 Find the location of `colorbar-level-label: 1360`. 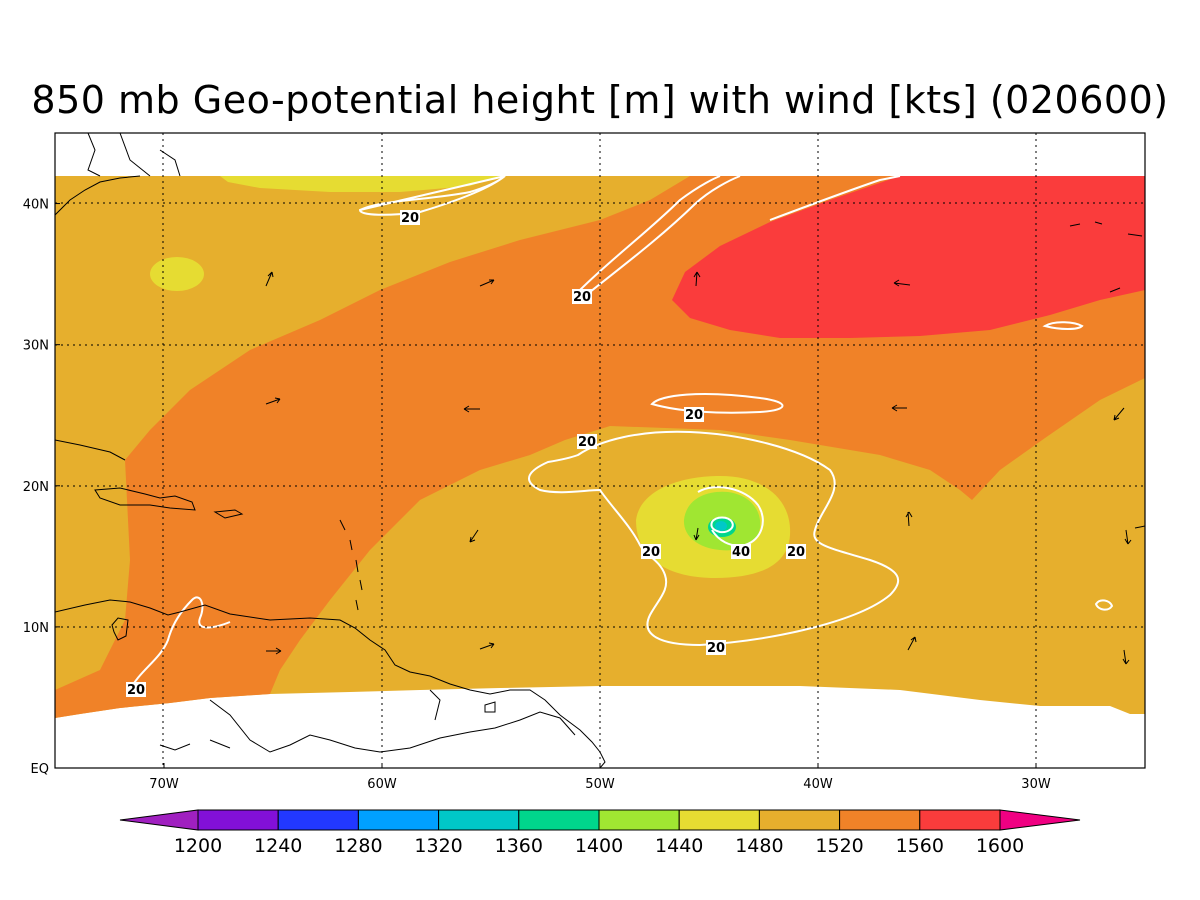

colorbar-level-label: 1360 is located at coordinates (519, 846).